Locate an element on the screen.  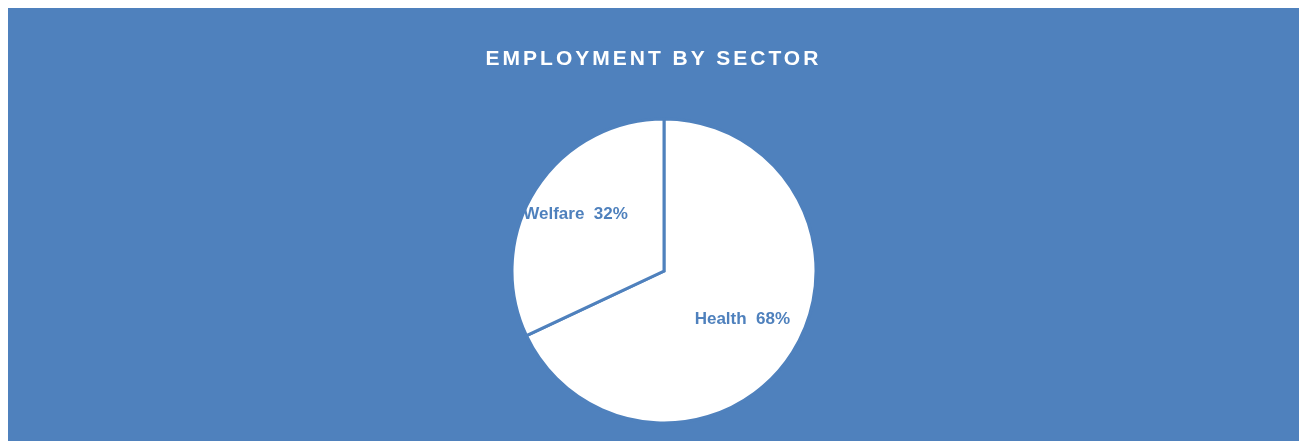
slice-label: Welfare 32% is located at coordinates (575, 213).